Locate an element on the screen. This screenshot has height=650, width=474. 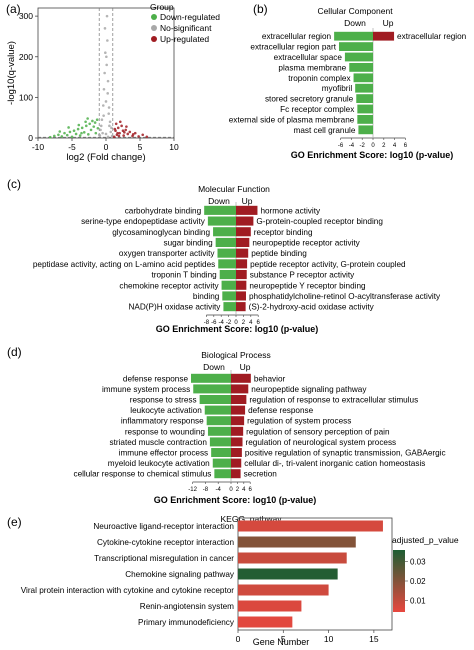
down-term-label: troponin complex is located at coordinates (319, 78).